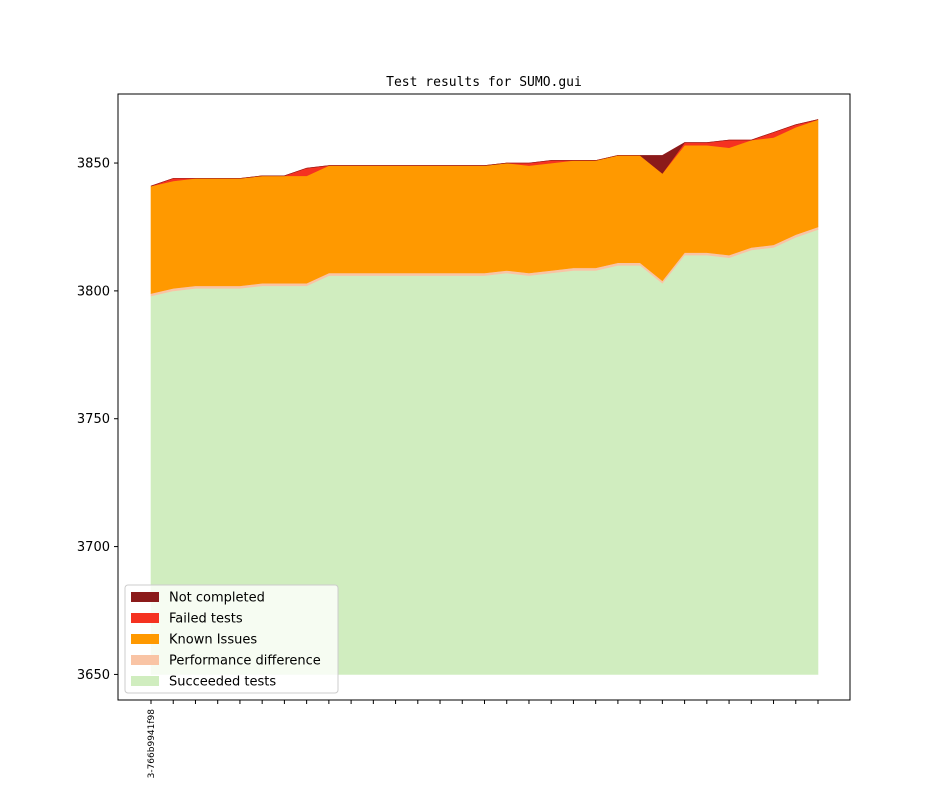 The width and height of the screenshot is (944, 787). Describe the element at coordinates (93, 419) in the screenshot. I see `y-tick-label: 3750` at that location.